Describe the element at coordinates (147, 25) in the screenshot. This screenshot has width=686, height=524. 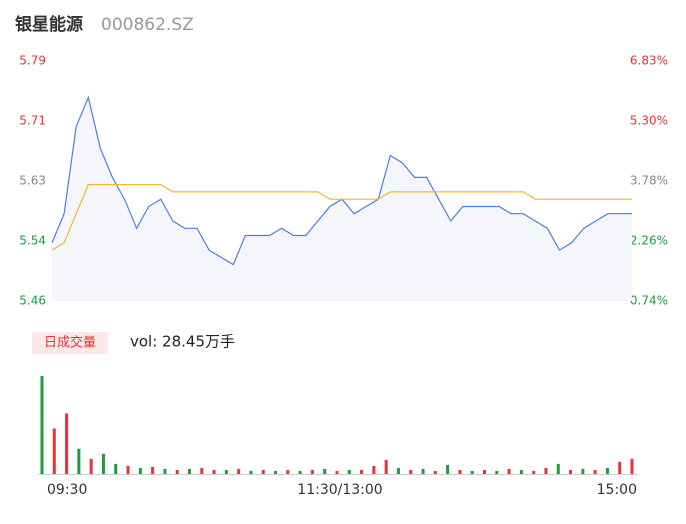
I see `stock-code: 000862.SZ` at that location.